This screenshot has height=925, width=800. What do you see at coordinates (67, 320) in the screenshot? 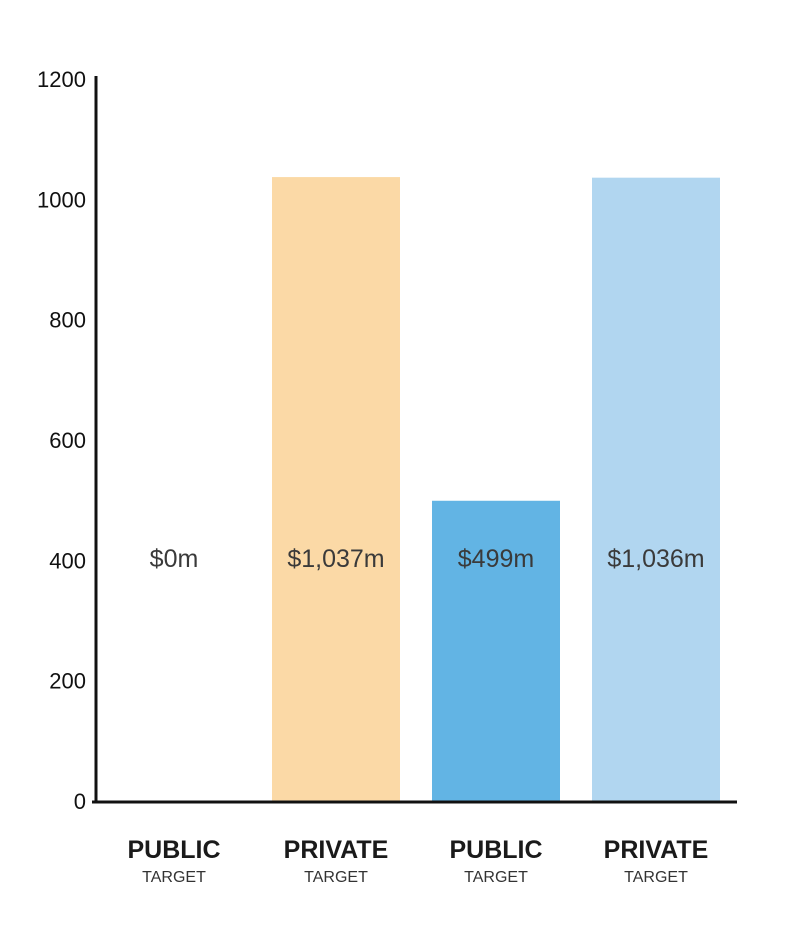
I see `y-tick-label-800: 800` at bounding box center [67, 320].